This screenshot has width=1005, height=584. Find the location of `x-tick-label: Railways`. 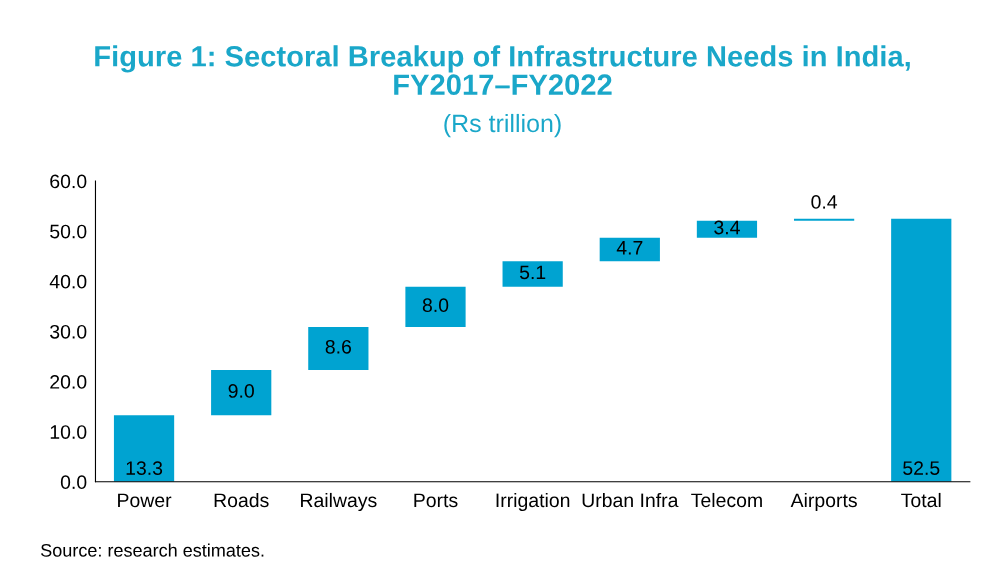

x-tick-label: Railways is located at coordinates (339, 502).